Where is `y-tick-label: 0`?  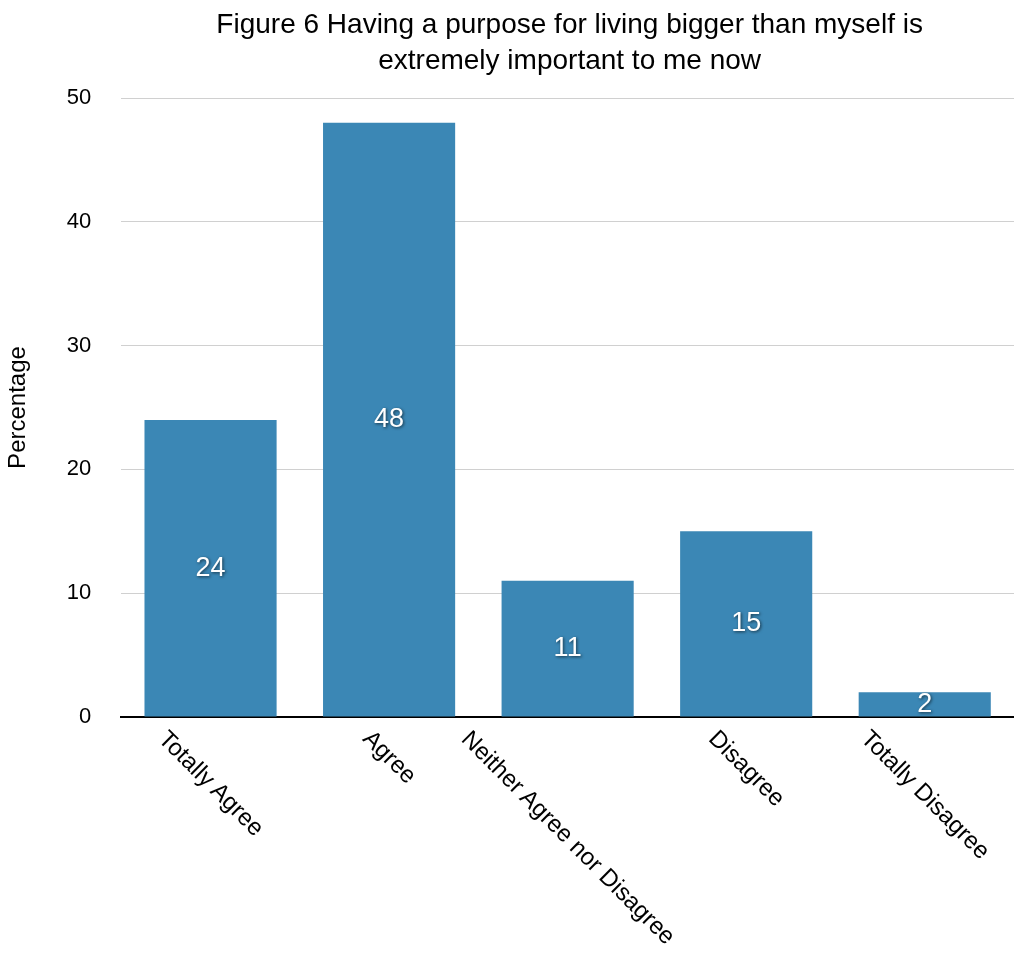
y-tick-label: 0 is located at coordinates (85, 716).